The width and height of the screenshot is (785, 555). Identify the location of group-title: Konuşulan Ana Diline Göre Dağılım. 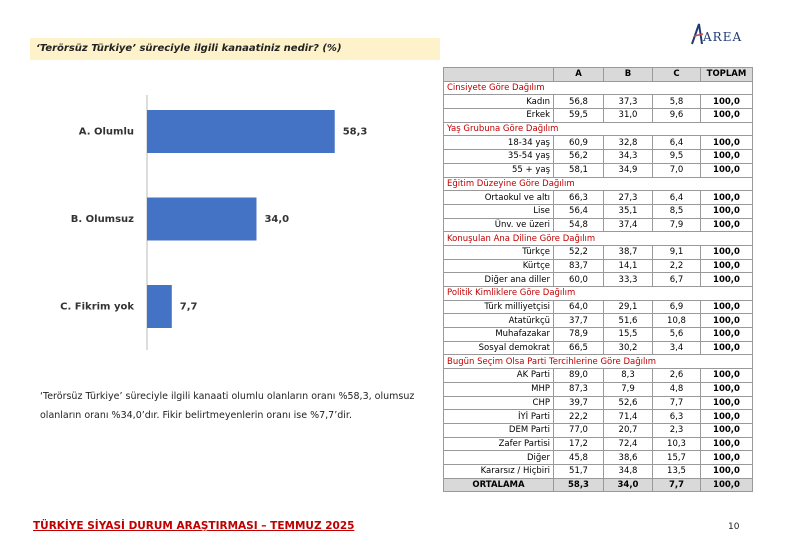
(598, 238).